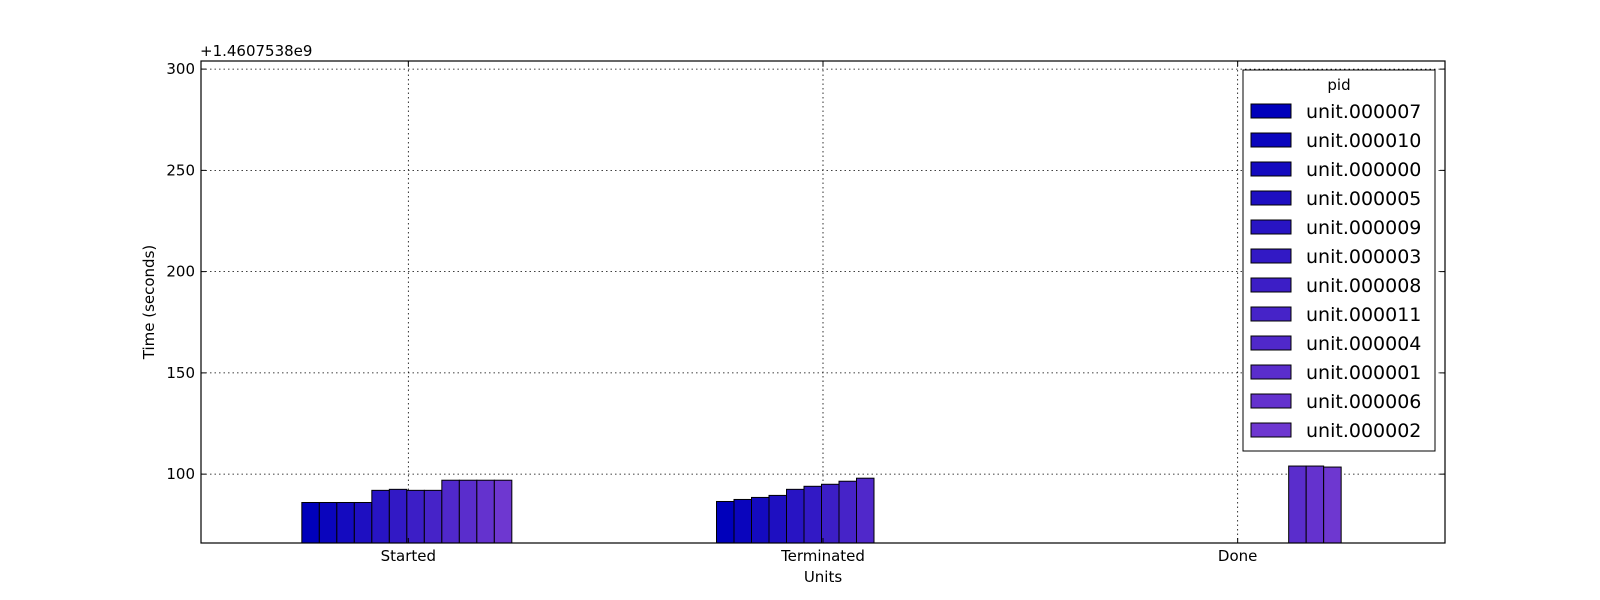 This screenshot has width=1600, height=600. Describe the element at coordinates (1363, 286) in the screenshot. I see `legend-entry-label: unit.000008` at that location.